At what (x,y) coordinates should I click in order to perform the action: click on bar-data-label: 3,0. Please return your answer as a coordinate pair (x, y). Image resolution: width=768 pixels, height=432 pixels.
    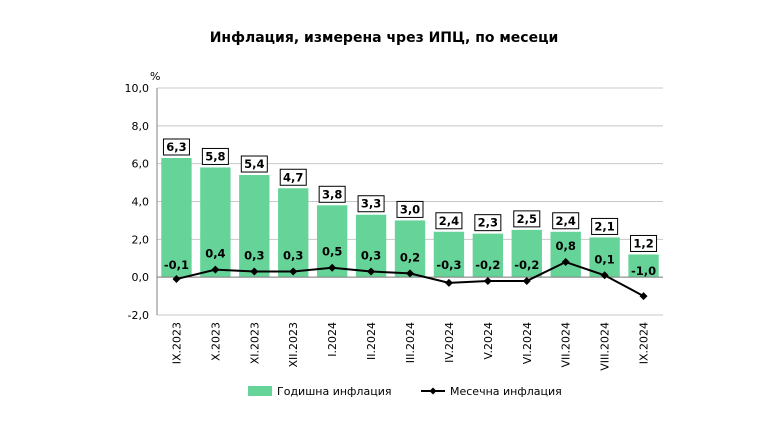
    Looking at the image, I should click on (410, 209).